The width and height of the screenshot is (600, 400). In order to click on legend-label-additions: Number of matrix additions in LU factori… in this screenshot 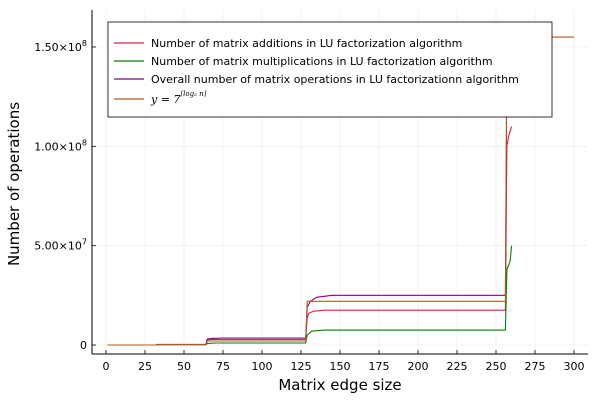, I will do `click(306, 43)`.